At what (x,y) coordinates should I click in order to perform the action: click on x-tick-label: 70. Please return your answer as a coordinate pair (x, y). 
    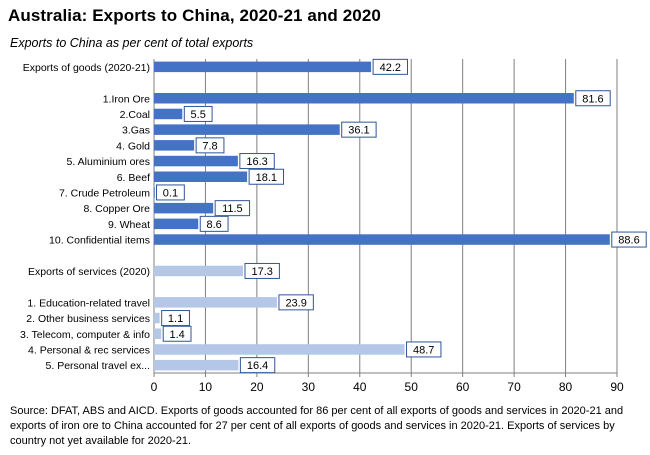
    Looking at the image, I should click on (514, 387).